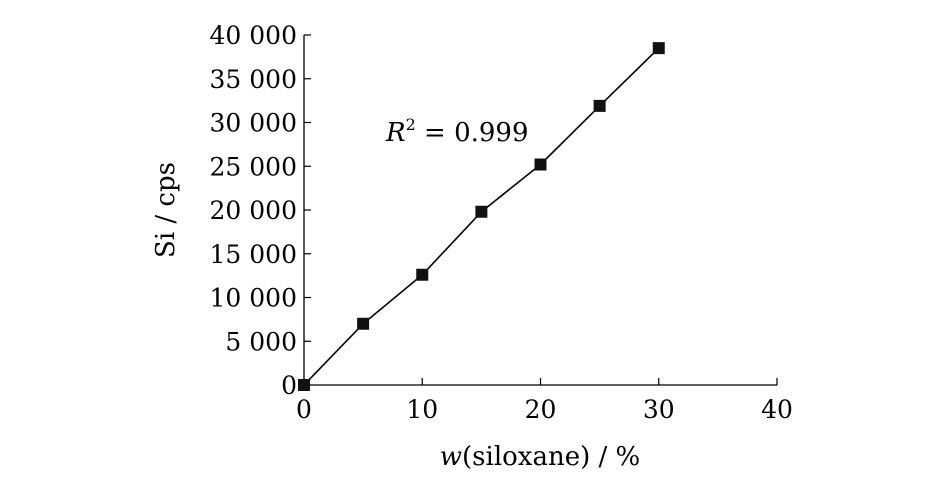  Describe the element at coordinates (253, 123) in the screenshot. I see `y-tick-label: 30 000` at that location.